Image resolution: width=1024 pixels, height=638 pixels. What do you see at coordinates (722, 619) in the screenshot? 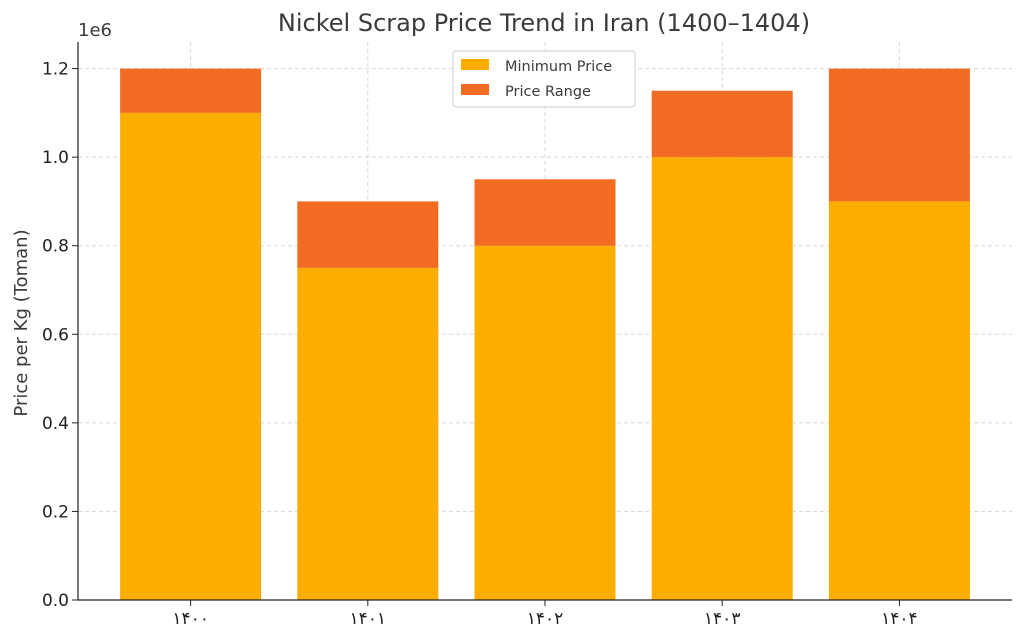
I see `x-tick-label: ۱۴۰۳` at bounding box center [722, 619].